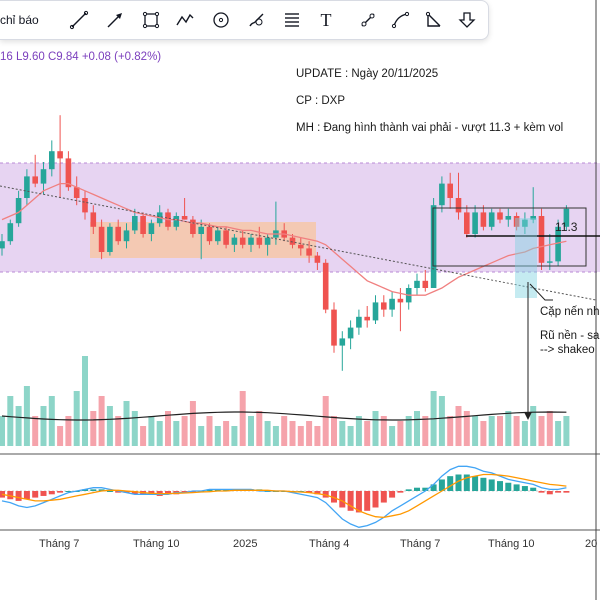 The height and width of the screenshot is (600, 600). Describe the element at coordinates (115, 20) in the screenshot. I see `arrow-icon` at that location.